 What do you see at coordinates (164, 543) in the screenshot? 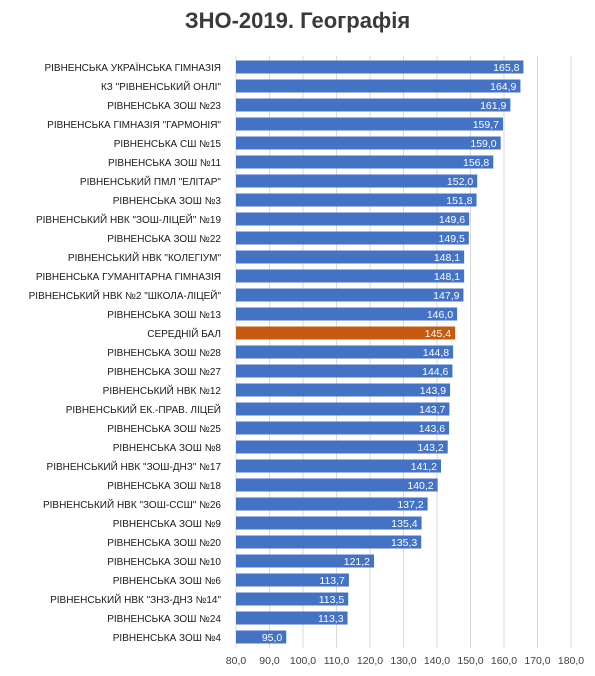
I see `category-label: РІВНЕНСЬКА ЗОШ №20` at bounding box center [164, 543].